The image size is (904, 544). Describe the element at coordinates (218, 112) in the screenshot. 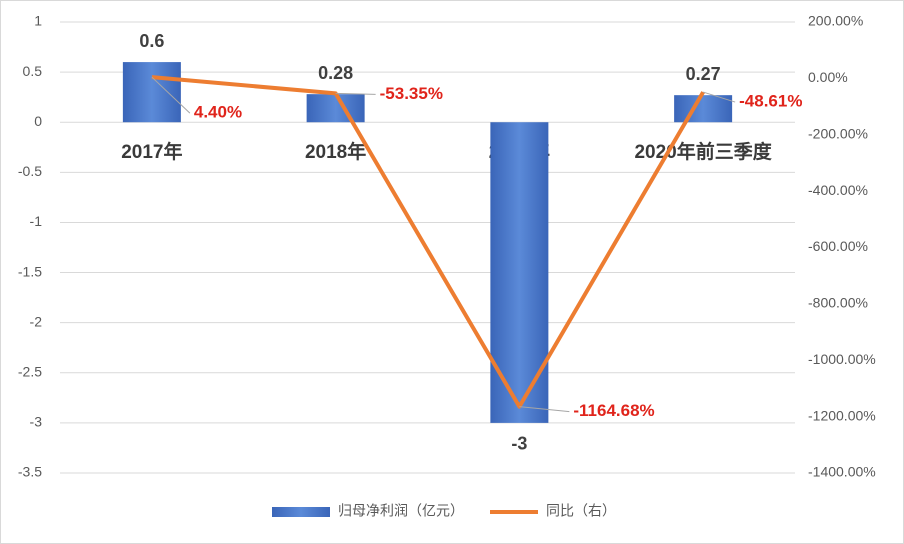

I see `line-value-label: 4.40%` at that location.